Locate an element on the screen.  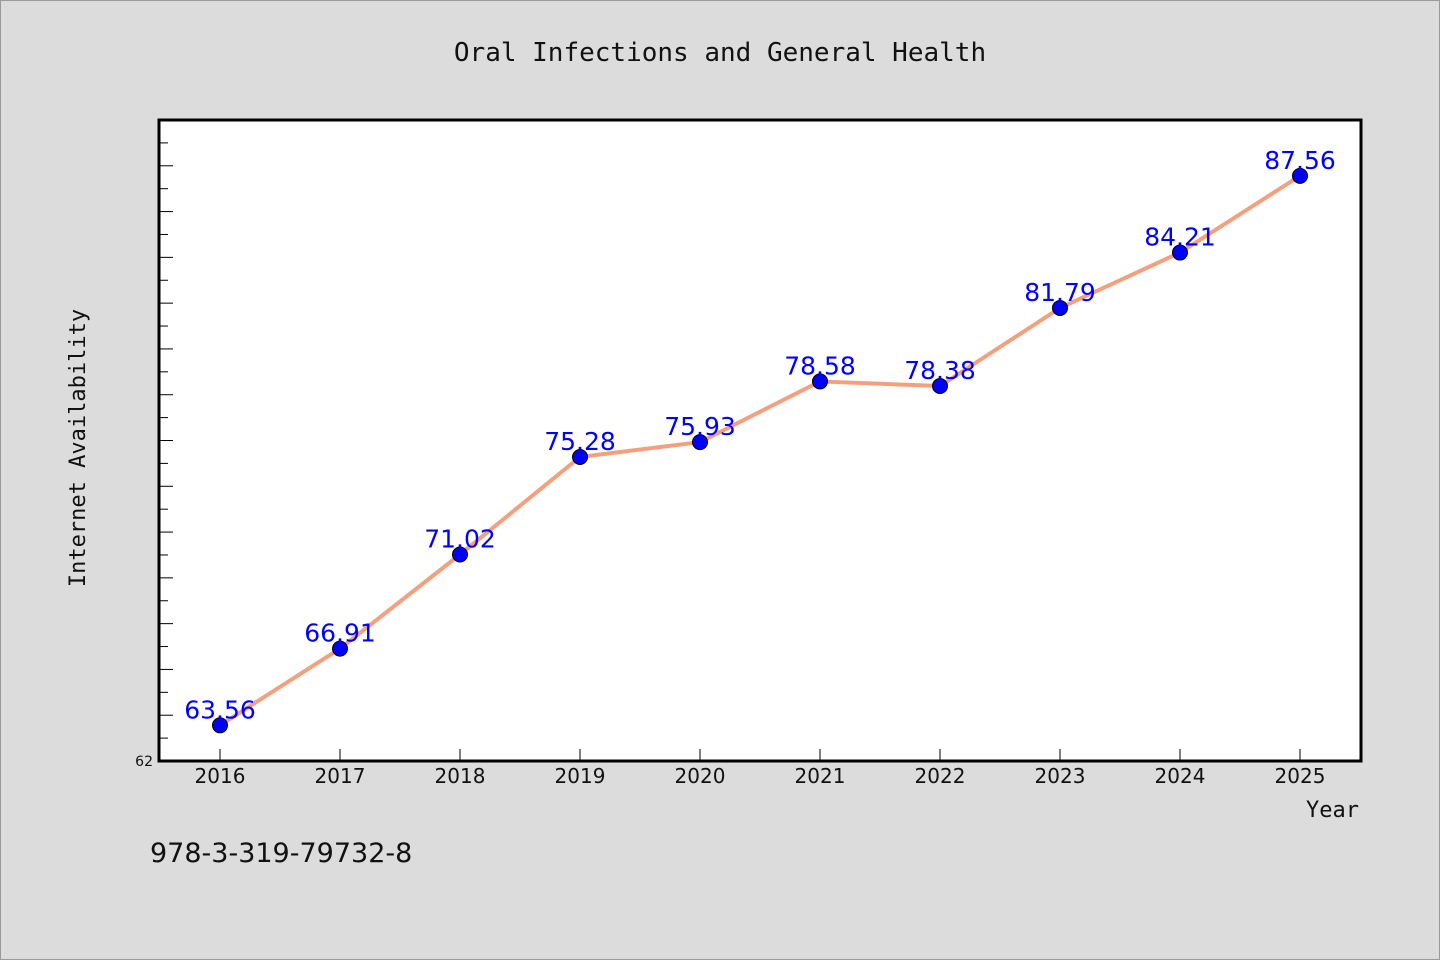
x-tick-label: 2019 is located at coordinates (580, 776).